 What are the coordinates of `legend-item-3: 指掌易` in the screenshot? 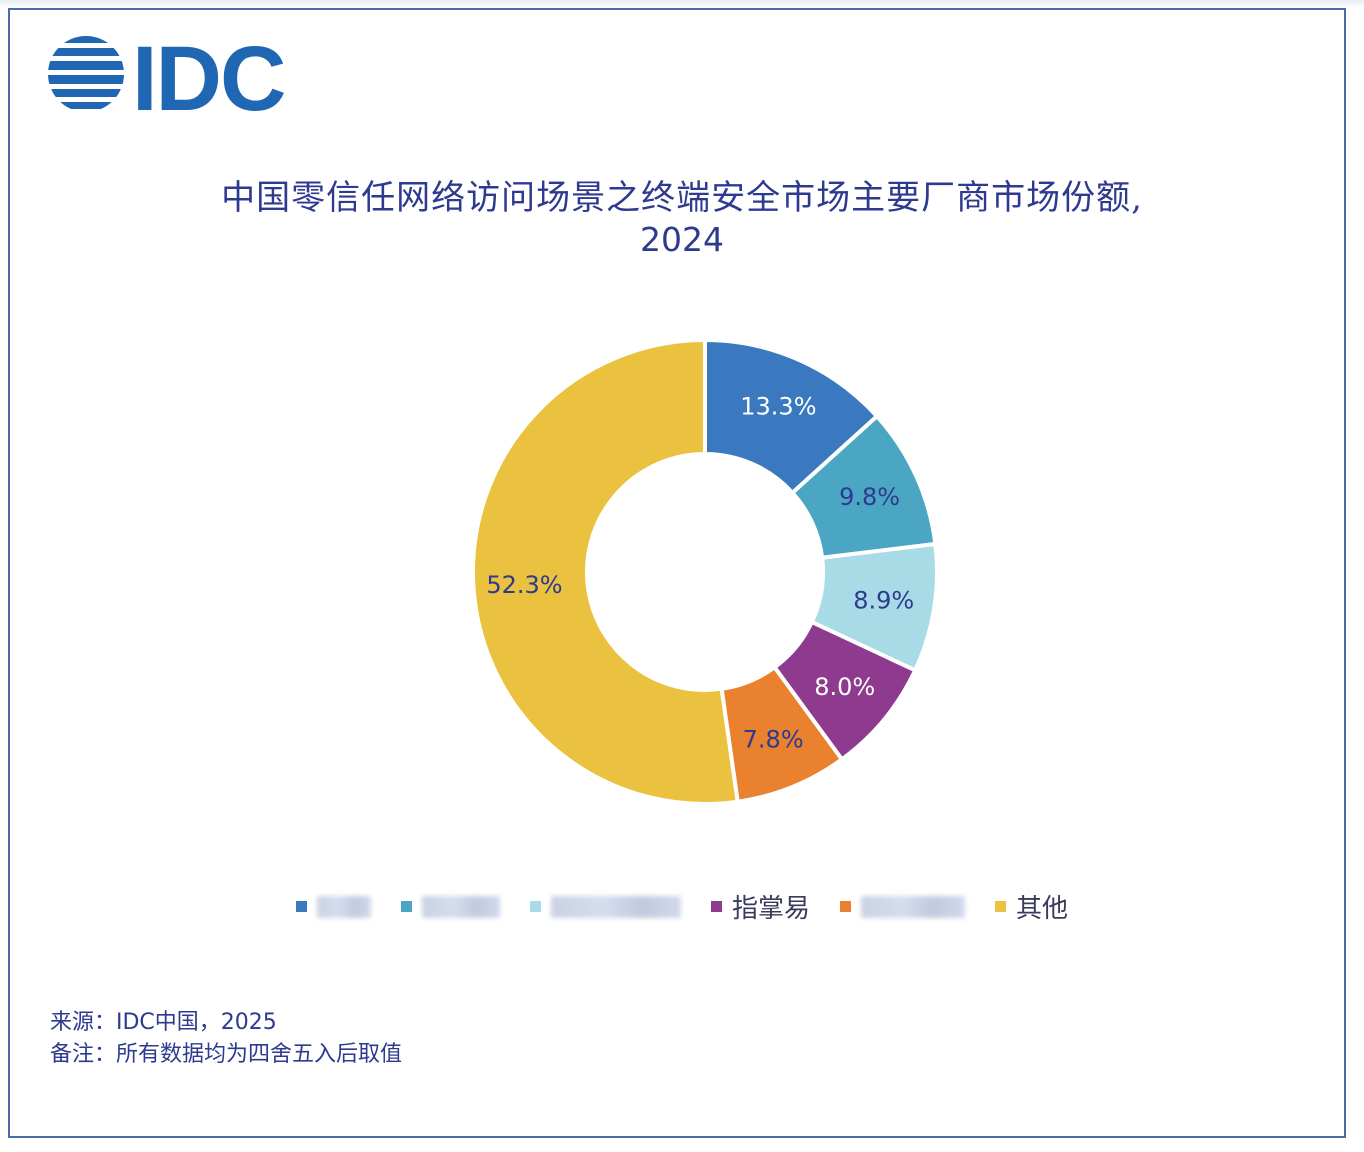 It's located at (760, 906).